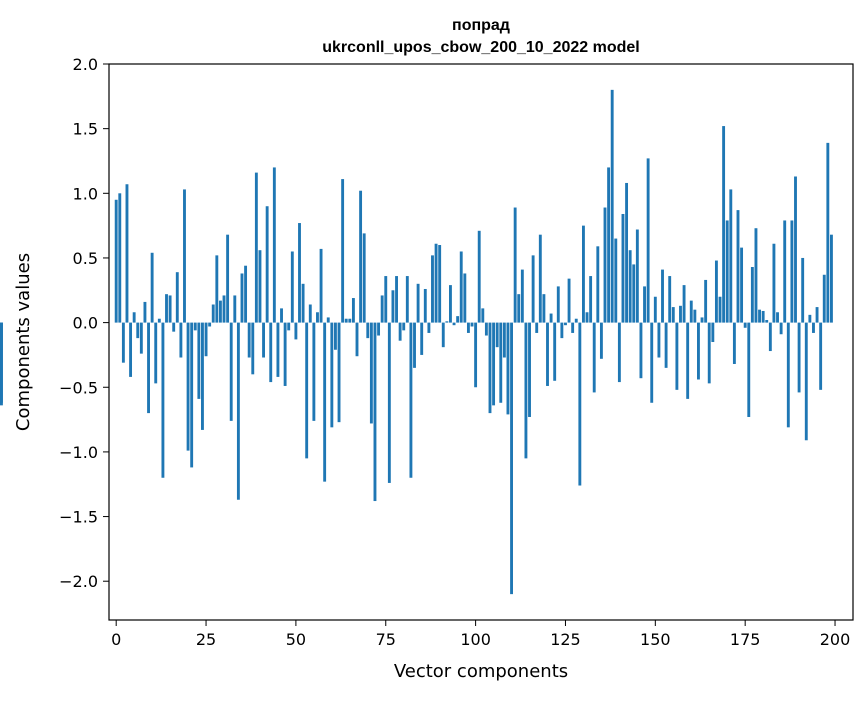 Image resolution: width=867 pixels, height=701 pixels. What do you see at coordinates (481, 671) in the screenshot?
I see `x-axis-label: Vector components` at bounding box center [481, 671].